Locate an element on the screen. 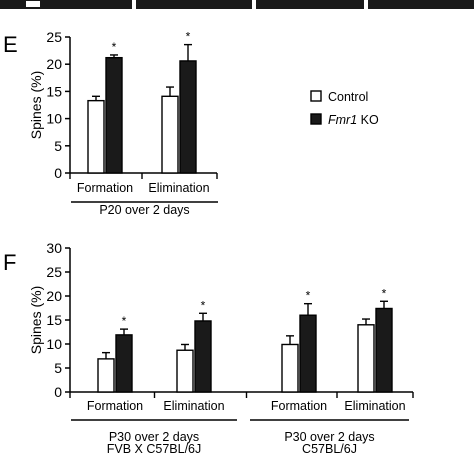 This screenshot has width=474, height=474. legend-label-control: Control is located at coordinates (348, 97).